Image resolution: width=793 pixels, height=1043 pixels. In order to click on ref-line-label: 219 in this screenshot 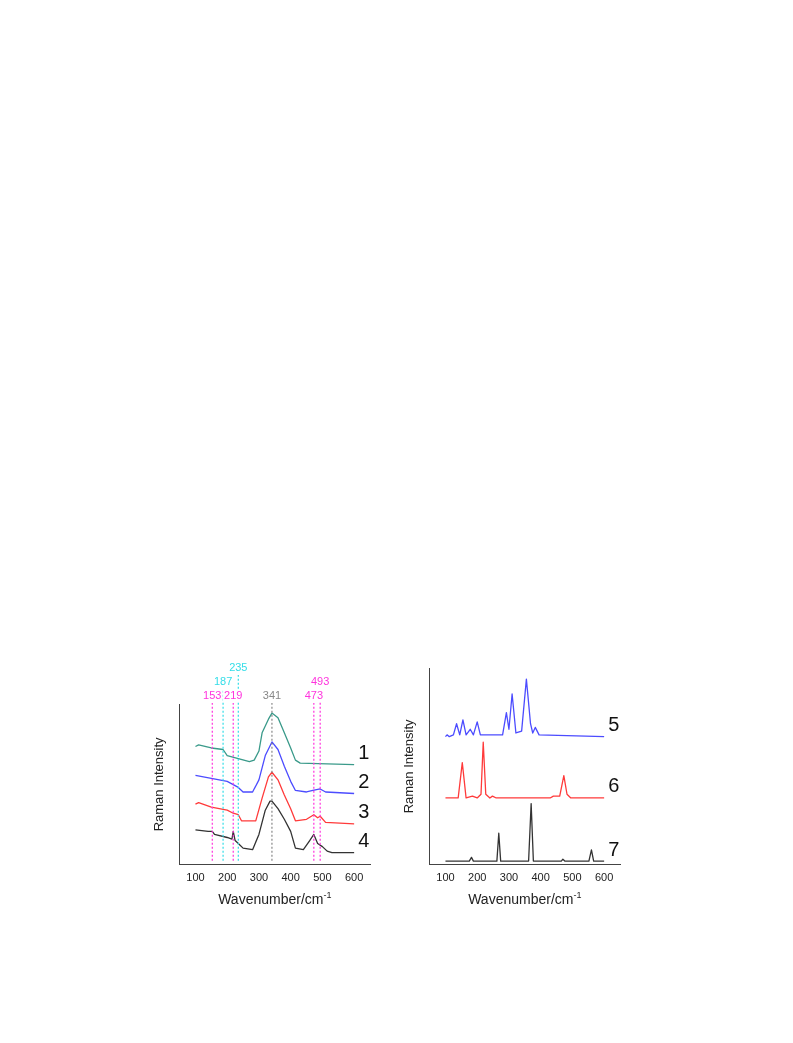, I will do `click(233, 694)`.